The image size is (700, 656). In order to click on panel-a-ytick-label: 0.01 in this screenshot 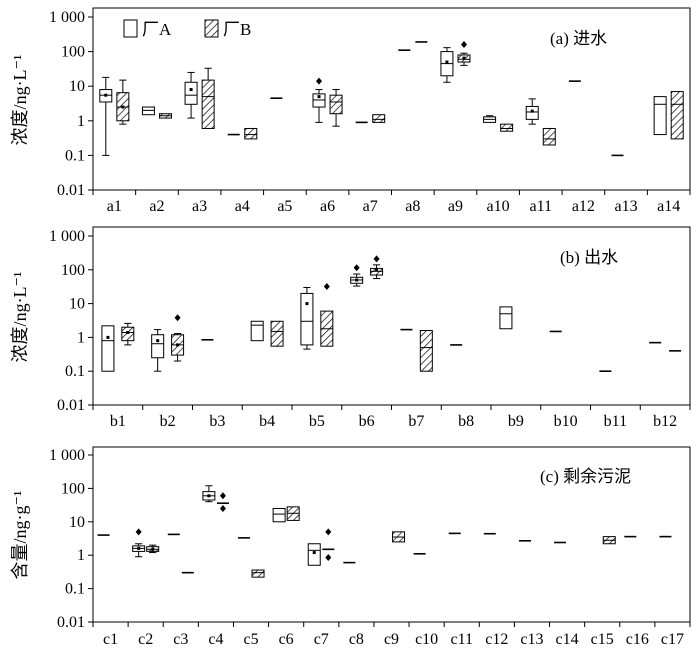, I will do `click(71, 190)`.